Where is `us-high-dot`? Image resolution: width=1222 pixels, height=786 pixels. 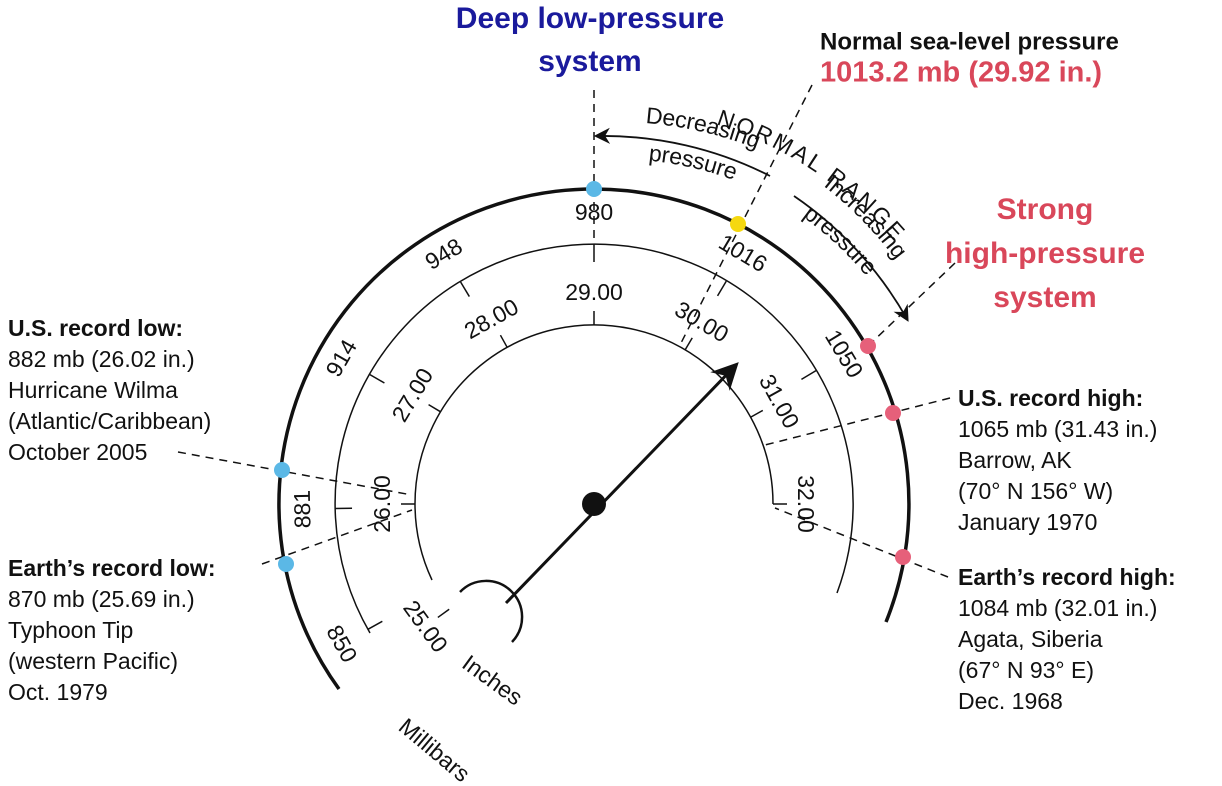
us-high-dot is located at coordinates (893, 413).